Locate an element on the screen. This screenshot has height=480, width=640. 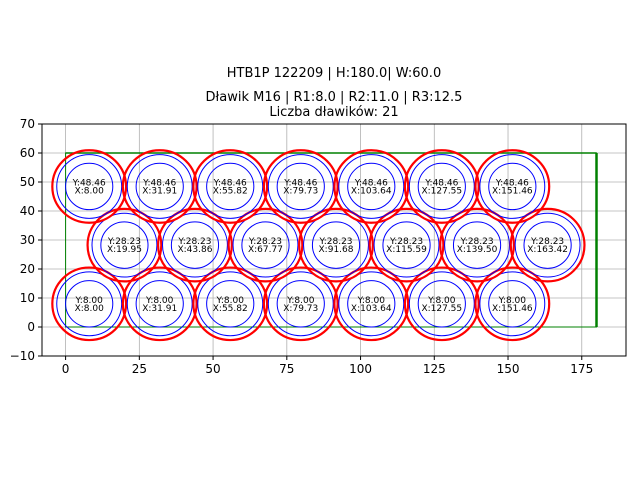
point-label-x: X:103.64 is located at coordinates (371, 309).